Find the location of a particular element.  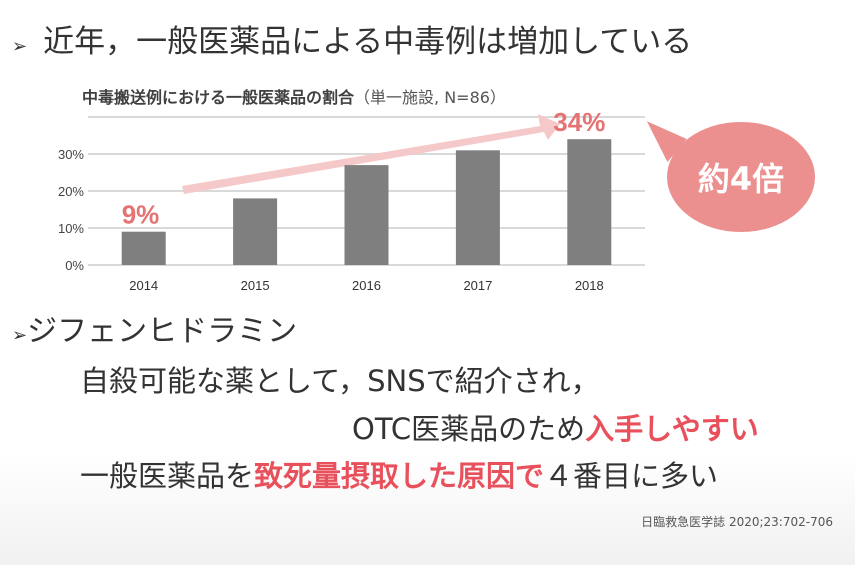

citation: 日臨救急医学誌 2020;23:702-706 is located at coordinates (737, 522).